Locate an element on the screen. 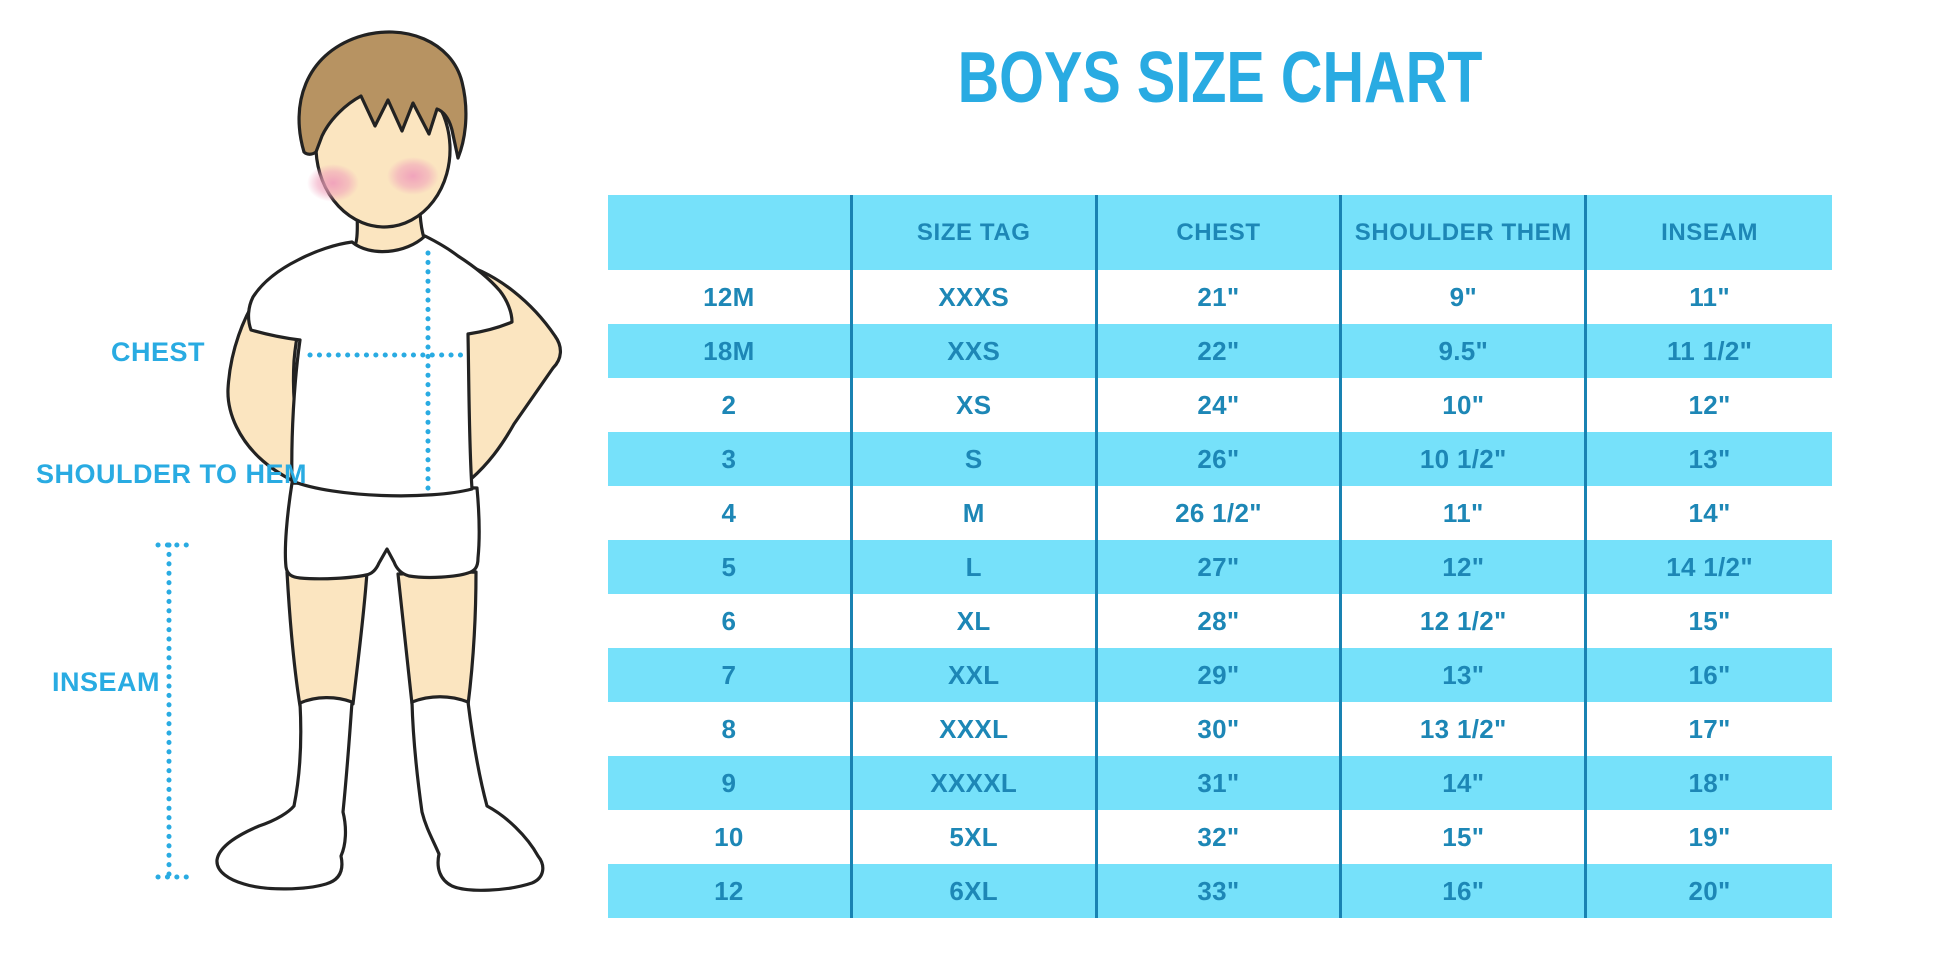 This screenshot has width=1946, height=973. table-row: 5 L 27" 12" 14 1/2" is located at coordinates (1220, 567).